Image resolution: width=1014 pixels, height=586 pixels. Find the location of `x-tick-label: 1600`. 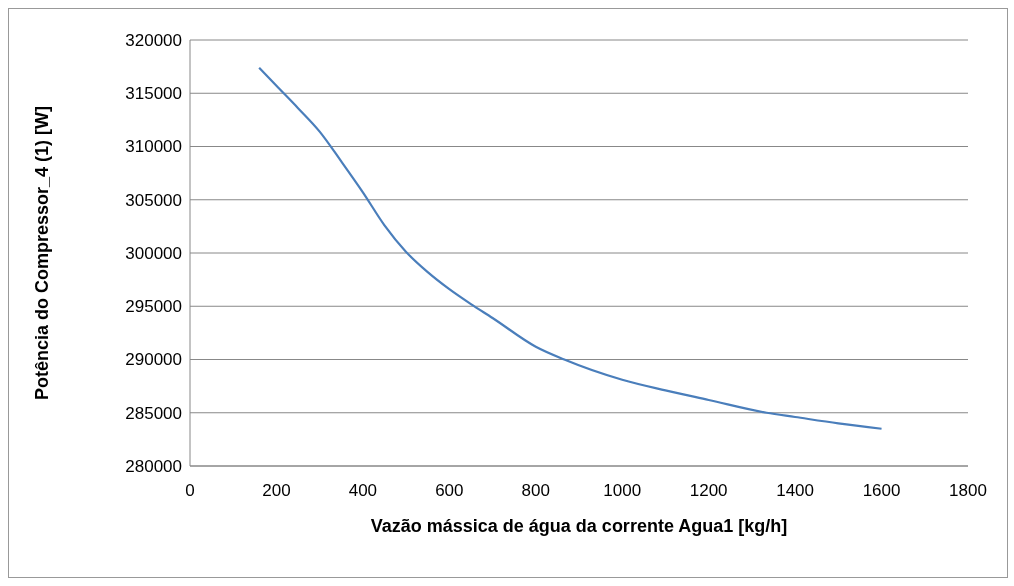

x-tick-label: 1600 is located at coordinates (881, 490).